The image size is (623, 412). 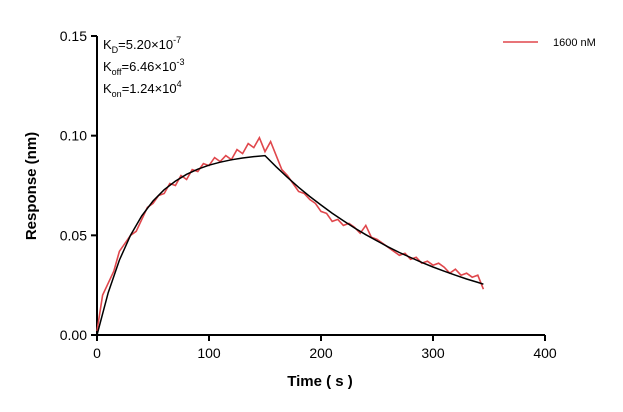 I want to click on legend-label: 1600 nM, so click(x=574, y=43).